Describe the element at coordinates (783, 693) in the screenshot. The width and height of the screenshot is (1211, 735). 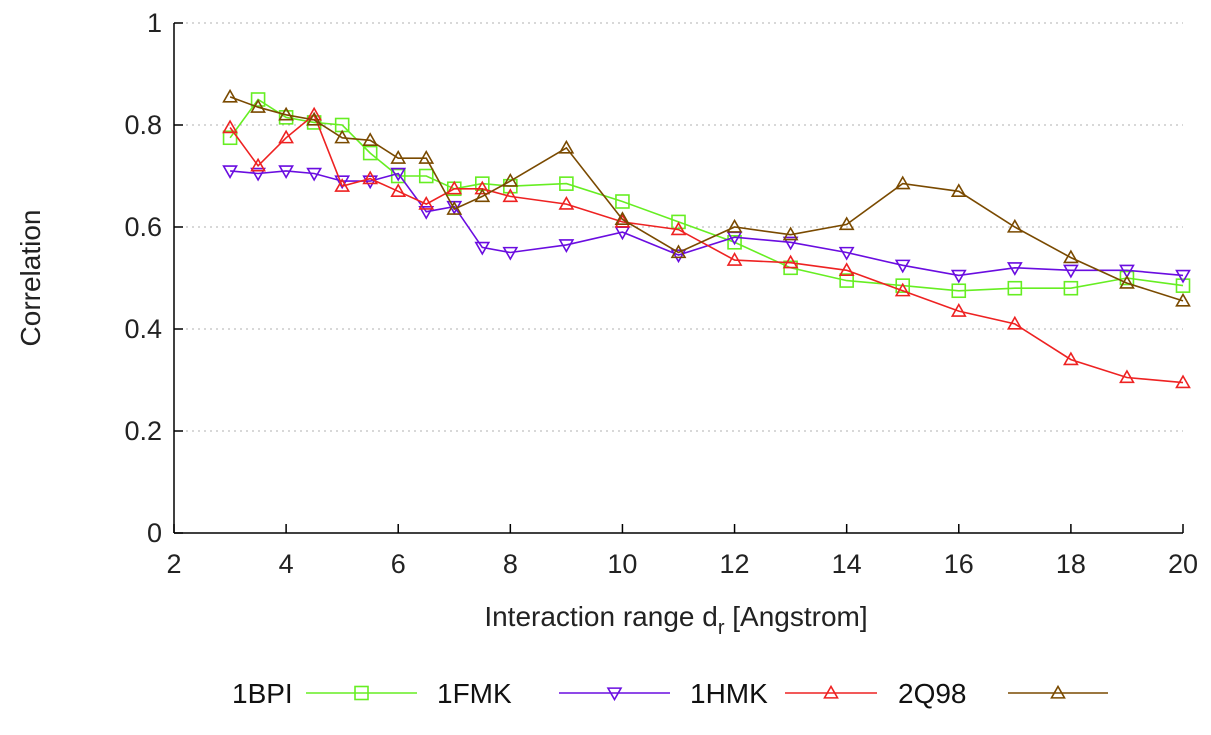
I see `legend-item-1hmk: 1HMK` at that location.